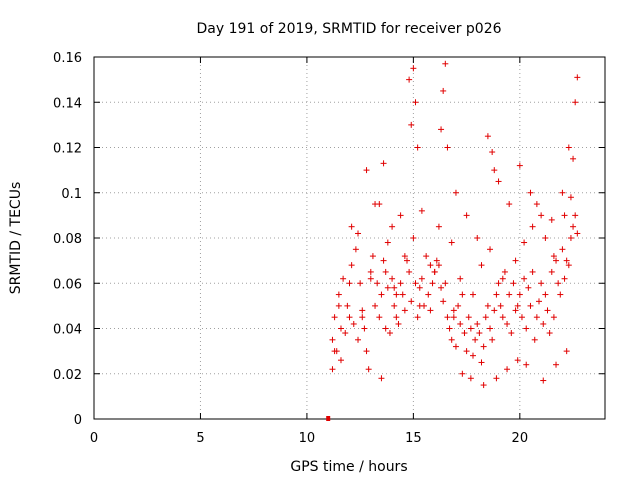 The image size is (640, 480). I want to click on y-tick-label: 0.06, so click(67, 284).